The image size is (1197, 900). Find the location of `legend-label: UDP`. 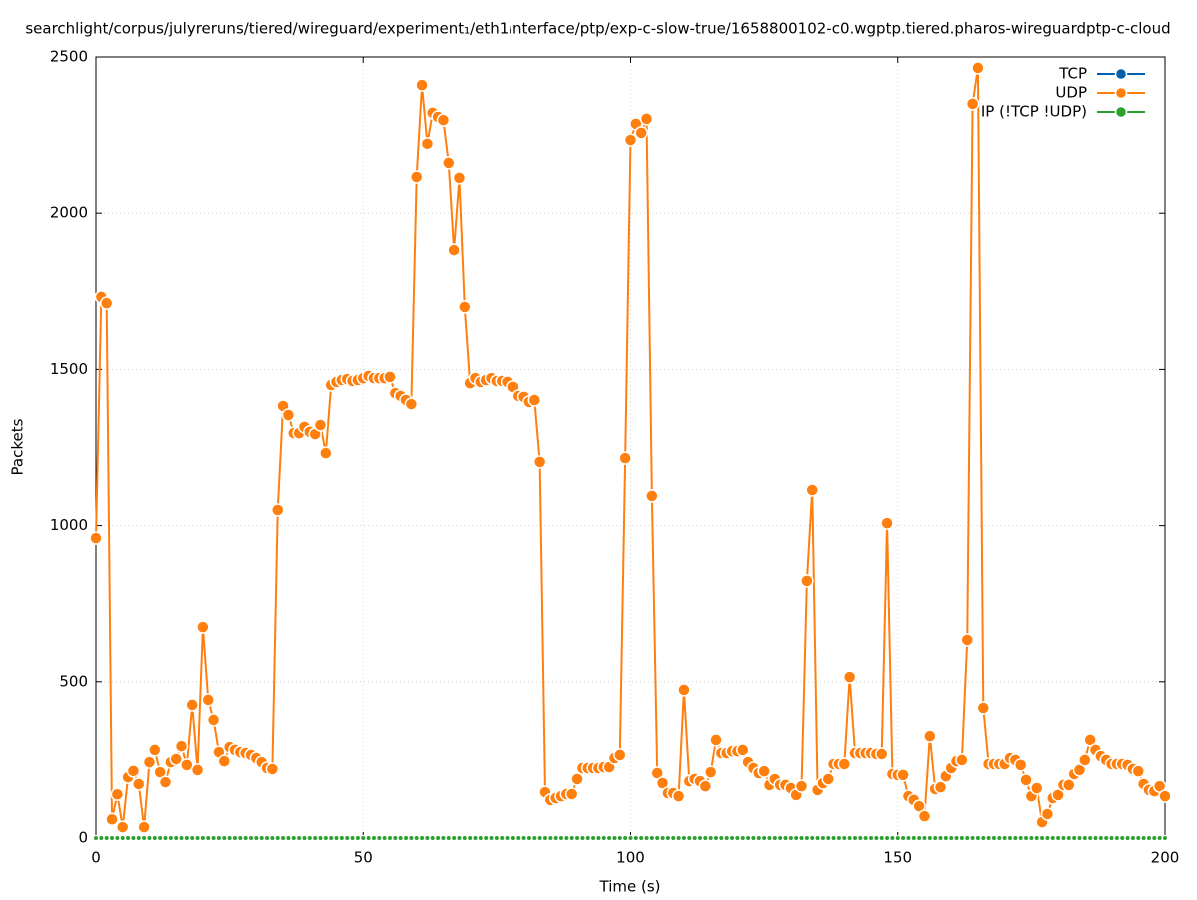

legend-label: UDP is located at coordinates (1071, 93).